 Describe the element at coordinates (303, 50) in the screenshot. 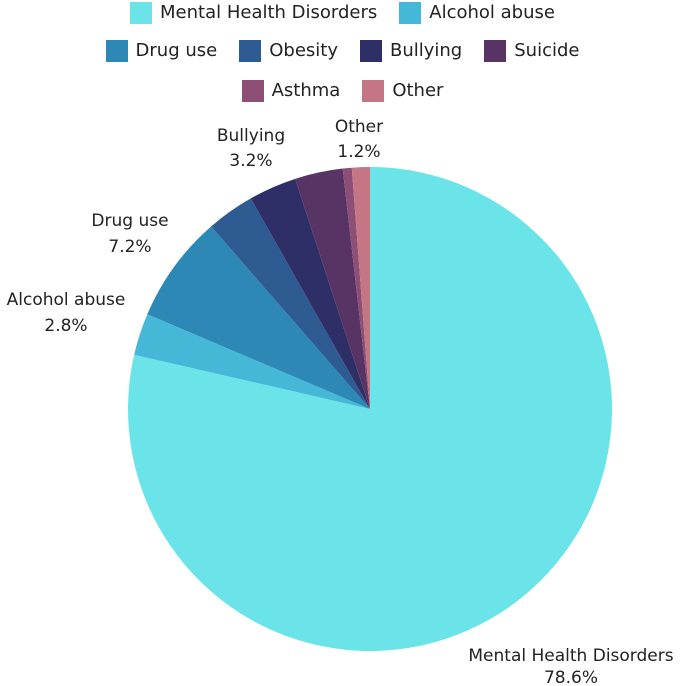

I see `legend-label: Obesity` at that location.